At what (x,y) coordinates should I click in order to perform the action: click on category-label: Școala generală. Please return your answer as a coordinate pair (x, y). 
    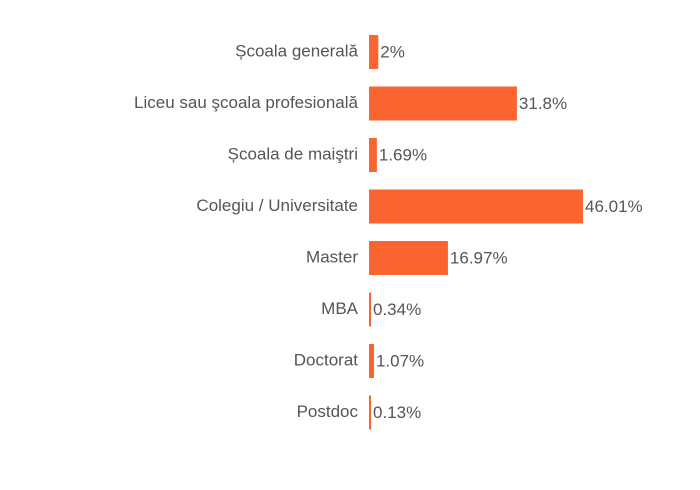
    Looking at the image, I should click on (296, 50).